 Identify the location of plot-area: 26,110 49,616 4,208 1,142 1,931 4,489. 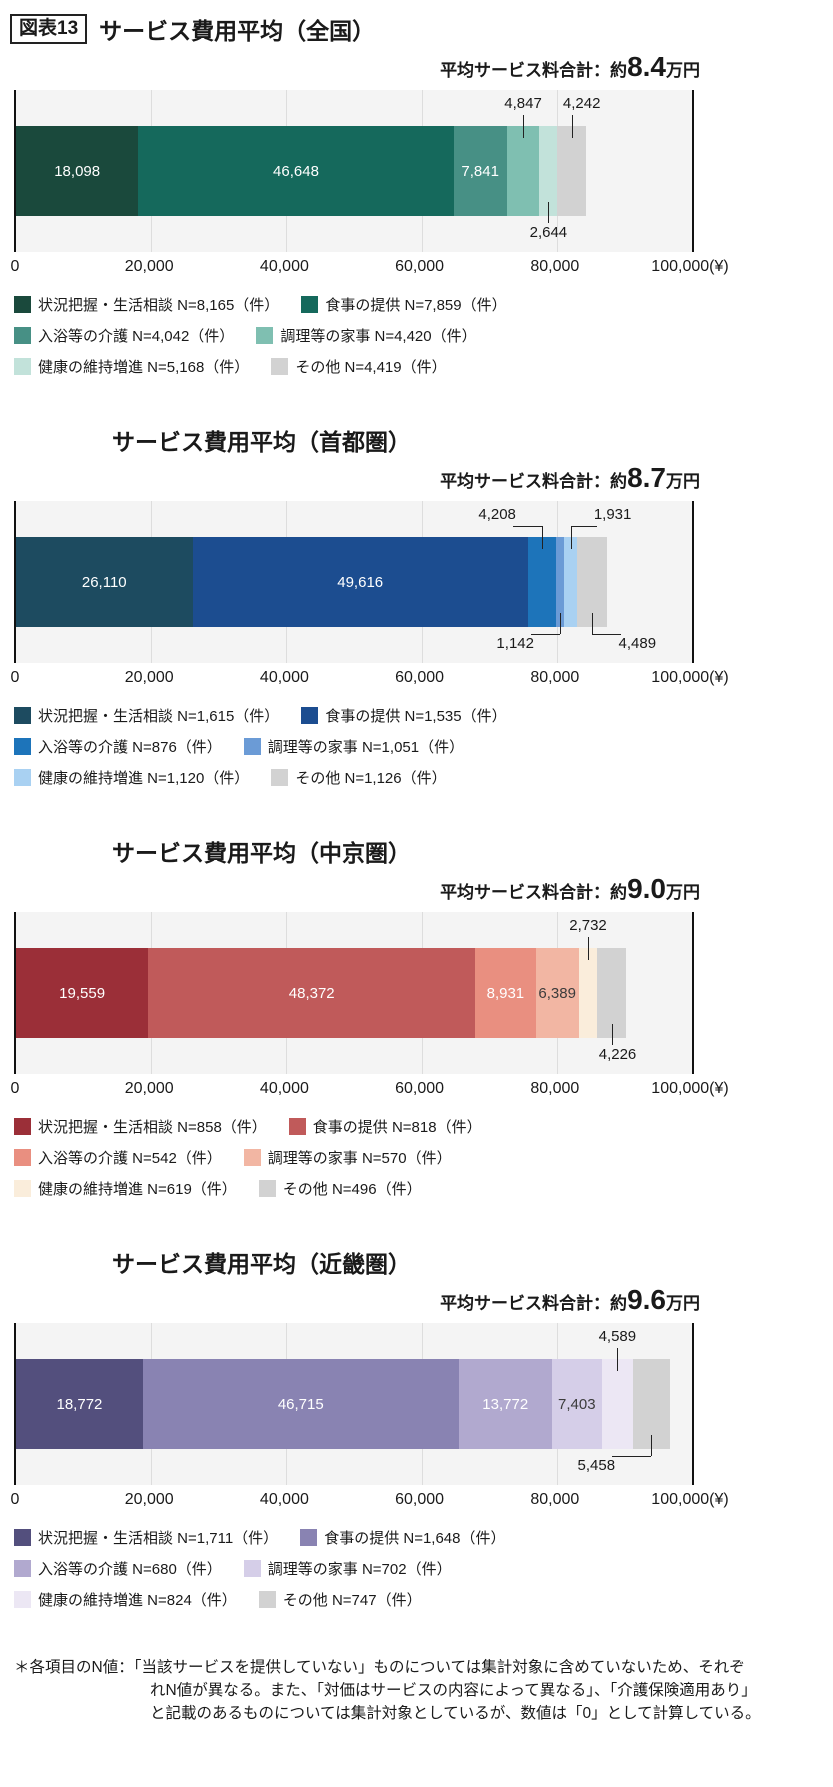
(354, 582).